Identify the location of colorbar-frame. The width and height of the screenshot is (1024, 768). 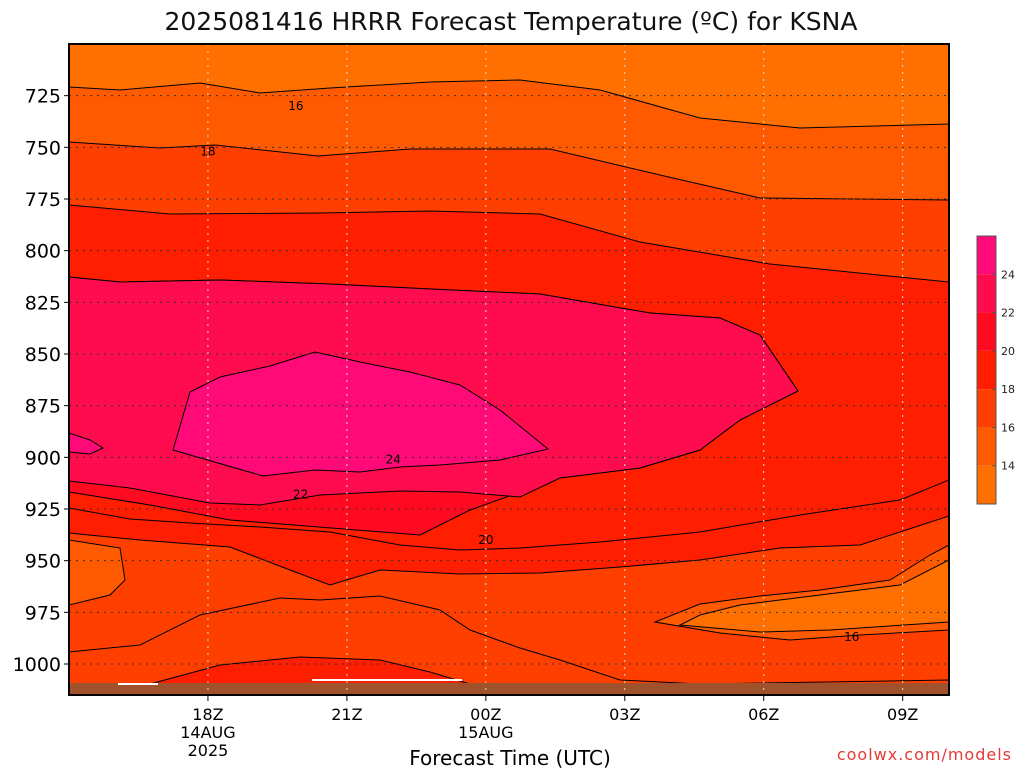
(986, 370).